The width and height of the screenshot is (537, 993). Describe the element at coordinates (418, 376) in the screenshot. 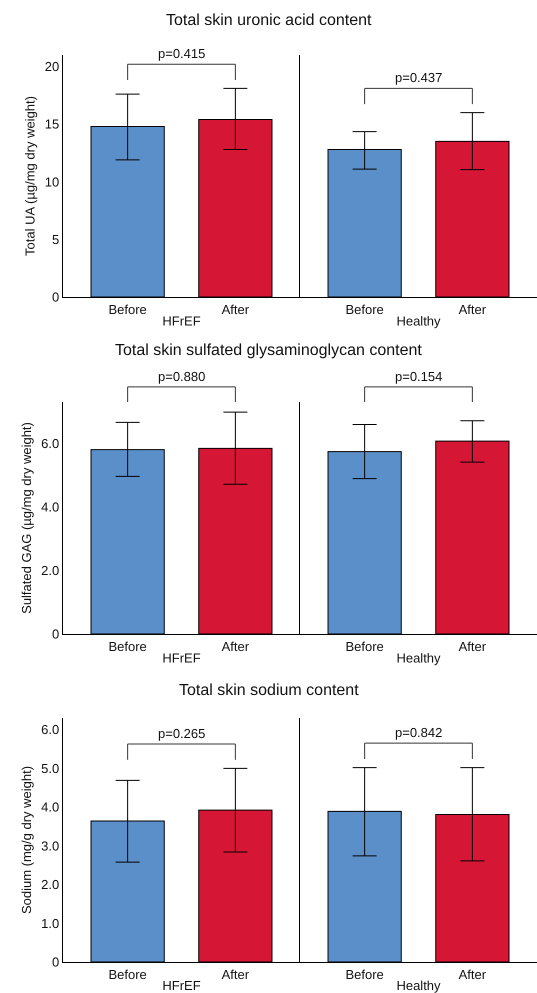

I see `text: p=0.154` at that location.